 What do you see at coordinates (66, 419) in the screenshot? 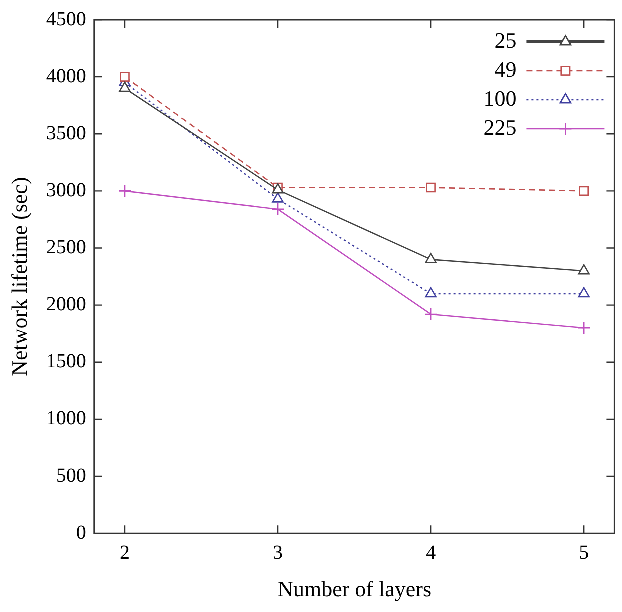
I see `y-tick-label: 1000` at bounding box center [66, 419].